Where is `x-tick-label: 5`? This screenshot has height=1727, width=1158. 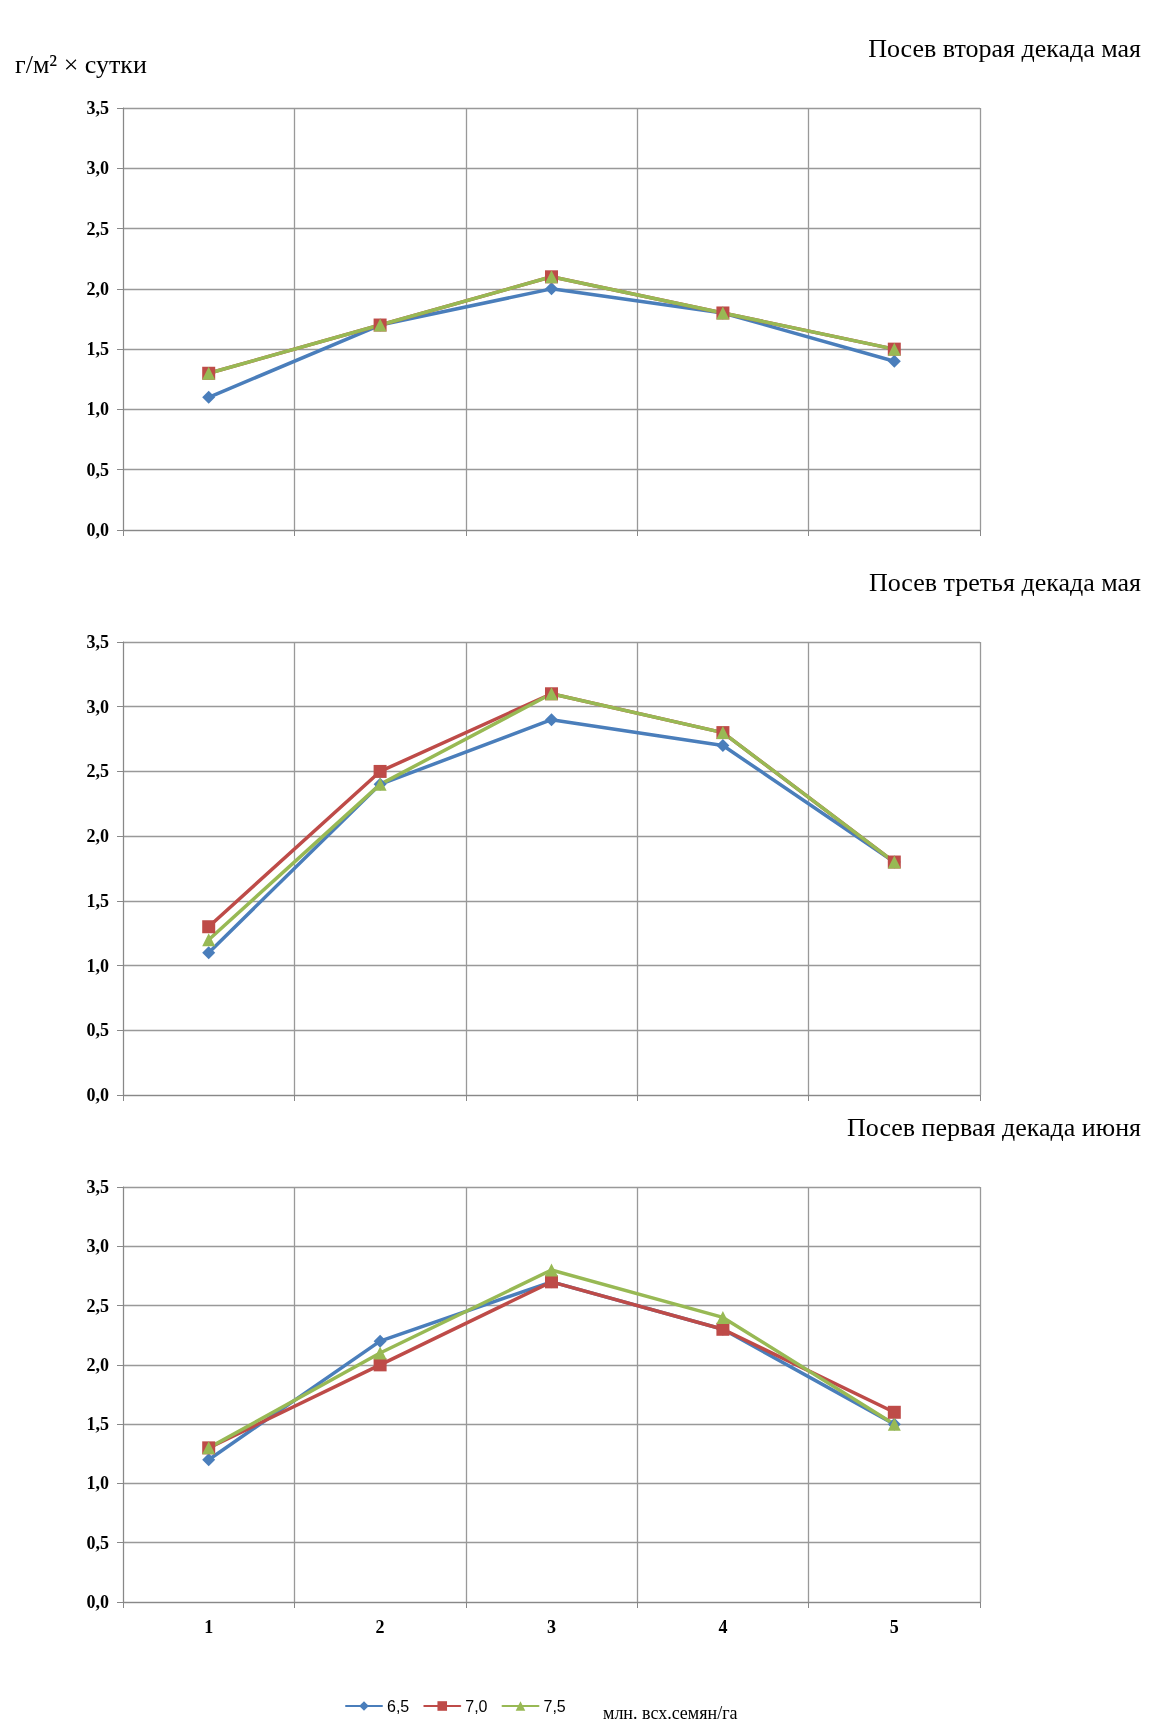
x-tick-label: 5 is located at coordinates (894, 1627).